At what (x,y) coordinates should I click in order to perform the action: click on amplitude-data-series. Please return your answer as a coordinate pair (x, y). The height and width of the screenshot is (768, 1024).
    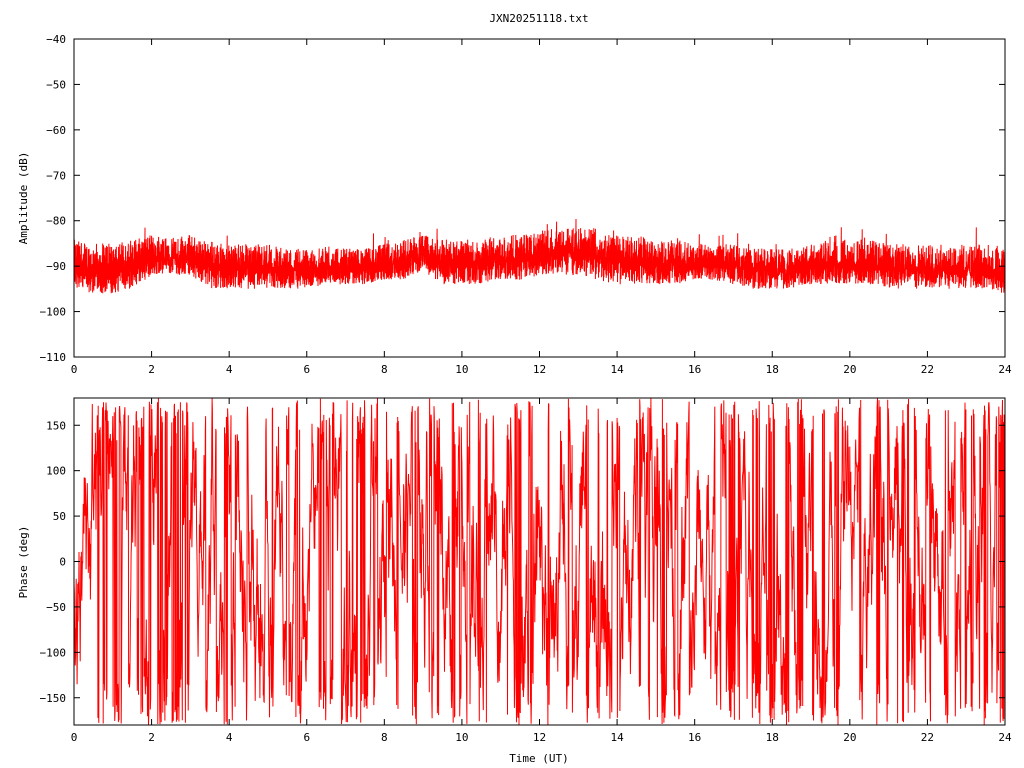
    Looking at the image, I should click on (539, 256).